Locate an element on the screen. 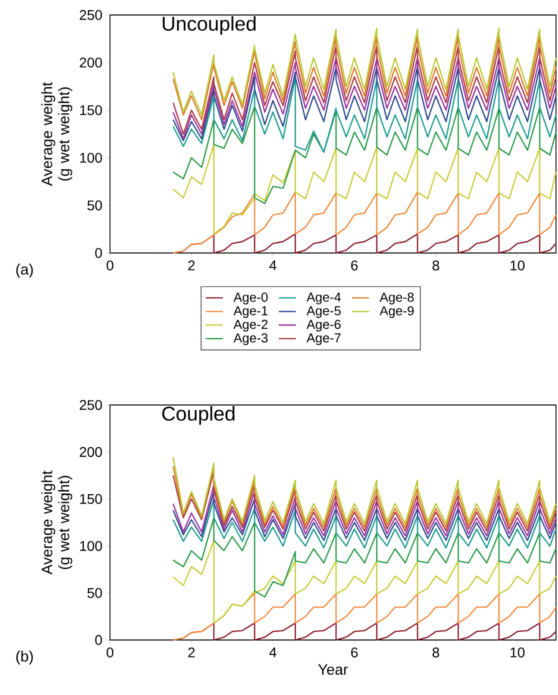  legend-label: Age-7 is located at coordinates (323, 339).